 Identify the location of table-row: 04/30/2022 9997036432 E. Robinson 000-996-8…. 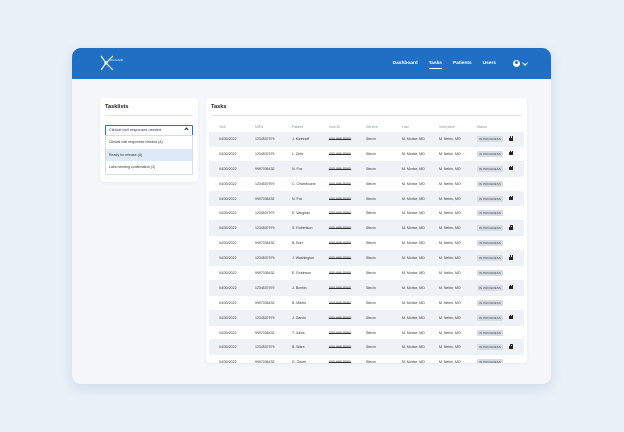
(366, 273).